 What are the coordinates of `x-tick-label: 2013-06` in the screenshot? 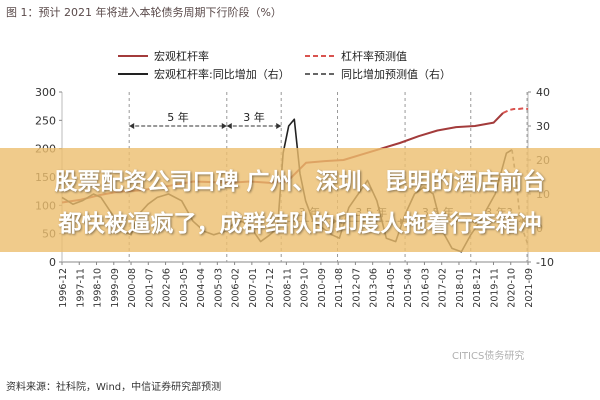 It's located at (374, 288).